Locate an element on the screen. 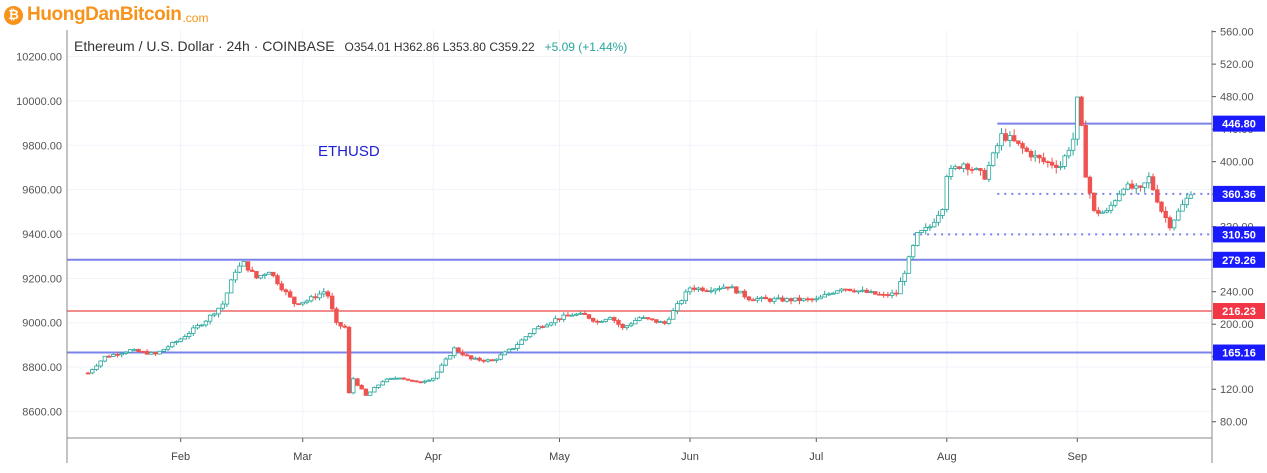 The width and height of the screenshot is (1267, 473). left-tick-label: 10000.00 is located at coordinates (39, 102).